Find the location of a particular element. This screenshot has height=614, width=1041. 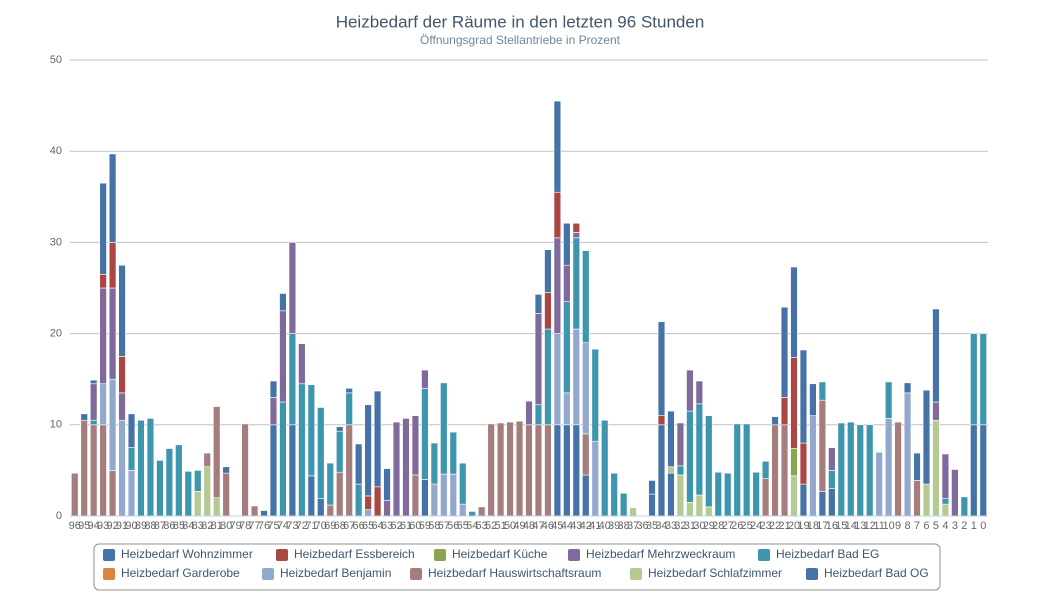

legend-label: Heizbedarf Essbereich is located at coordinates (354, 554).